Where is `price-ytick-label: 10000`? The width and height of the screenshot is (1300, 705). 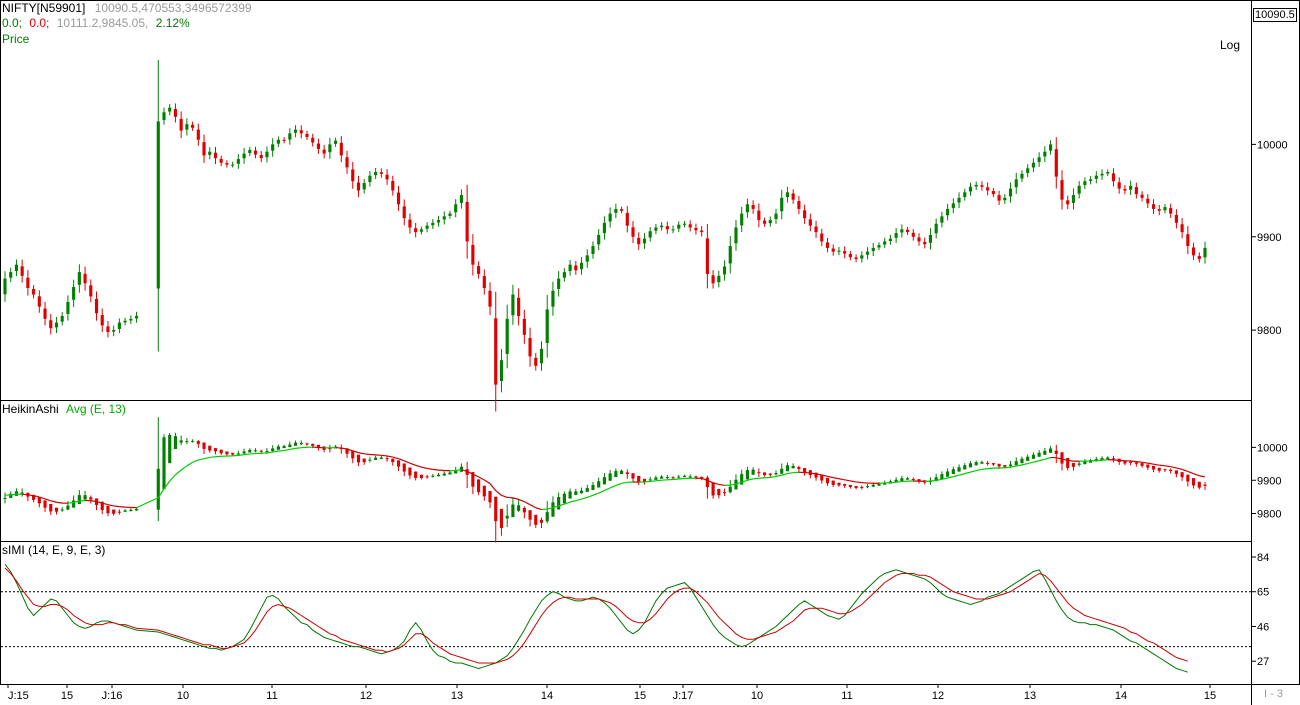
price-ytick-label: 10000 is located at coordinates (1272, 145).